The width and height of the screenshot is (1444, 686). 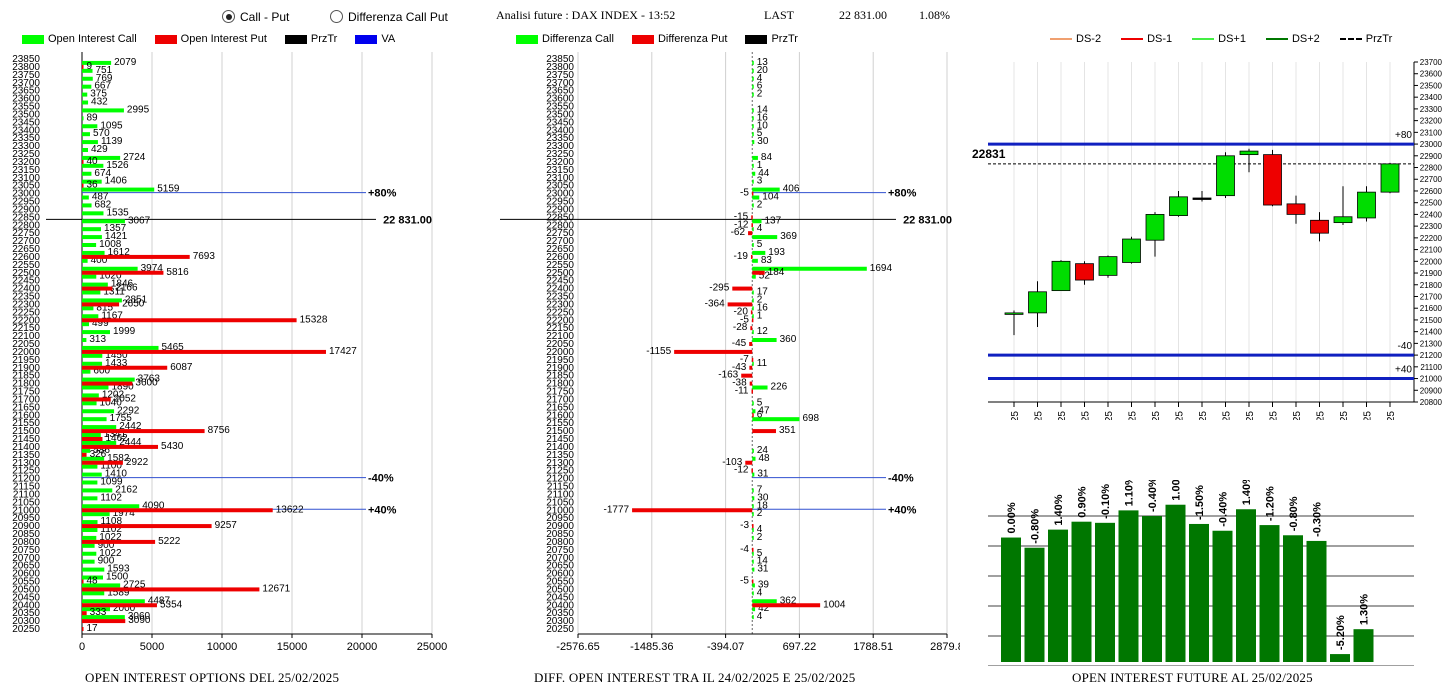 What do you see at coordinates (26, 138) in the screenshot?
I see `strike-label: 23350` at bounding box center [26, 138].